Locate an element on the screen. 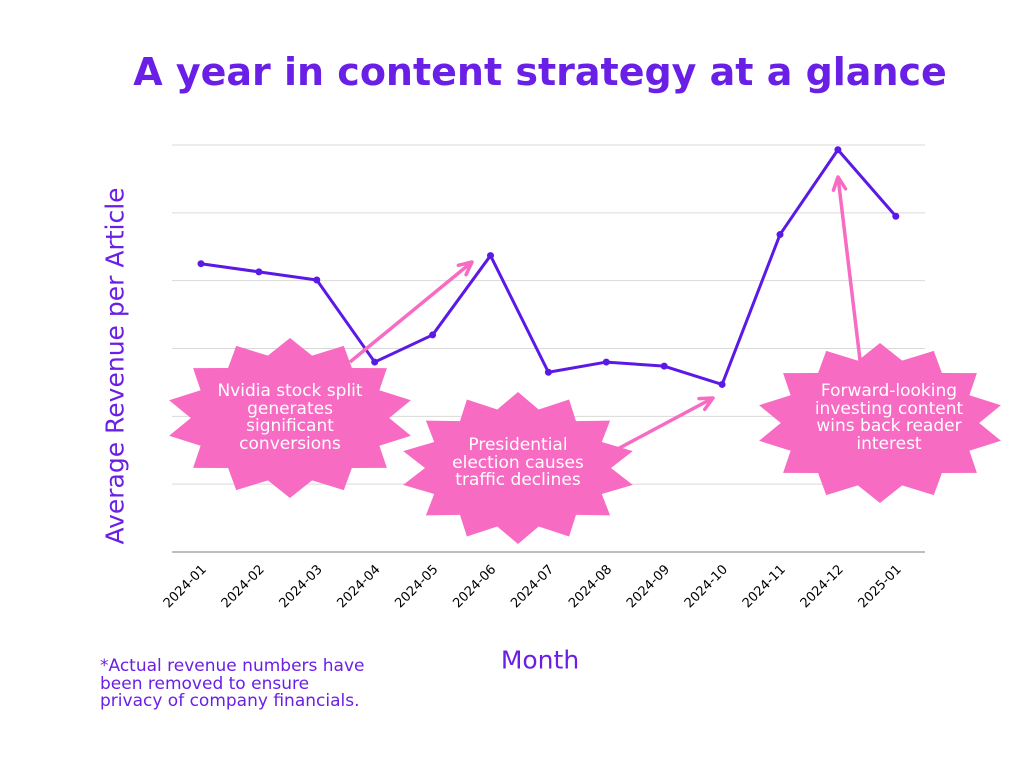  y-axis-label: Average Revenue per Article is located at coordinates (115, 366).